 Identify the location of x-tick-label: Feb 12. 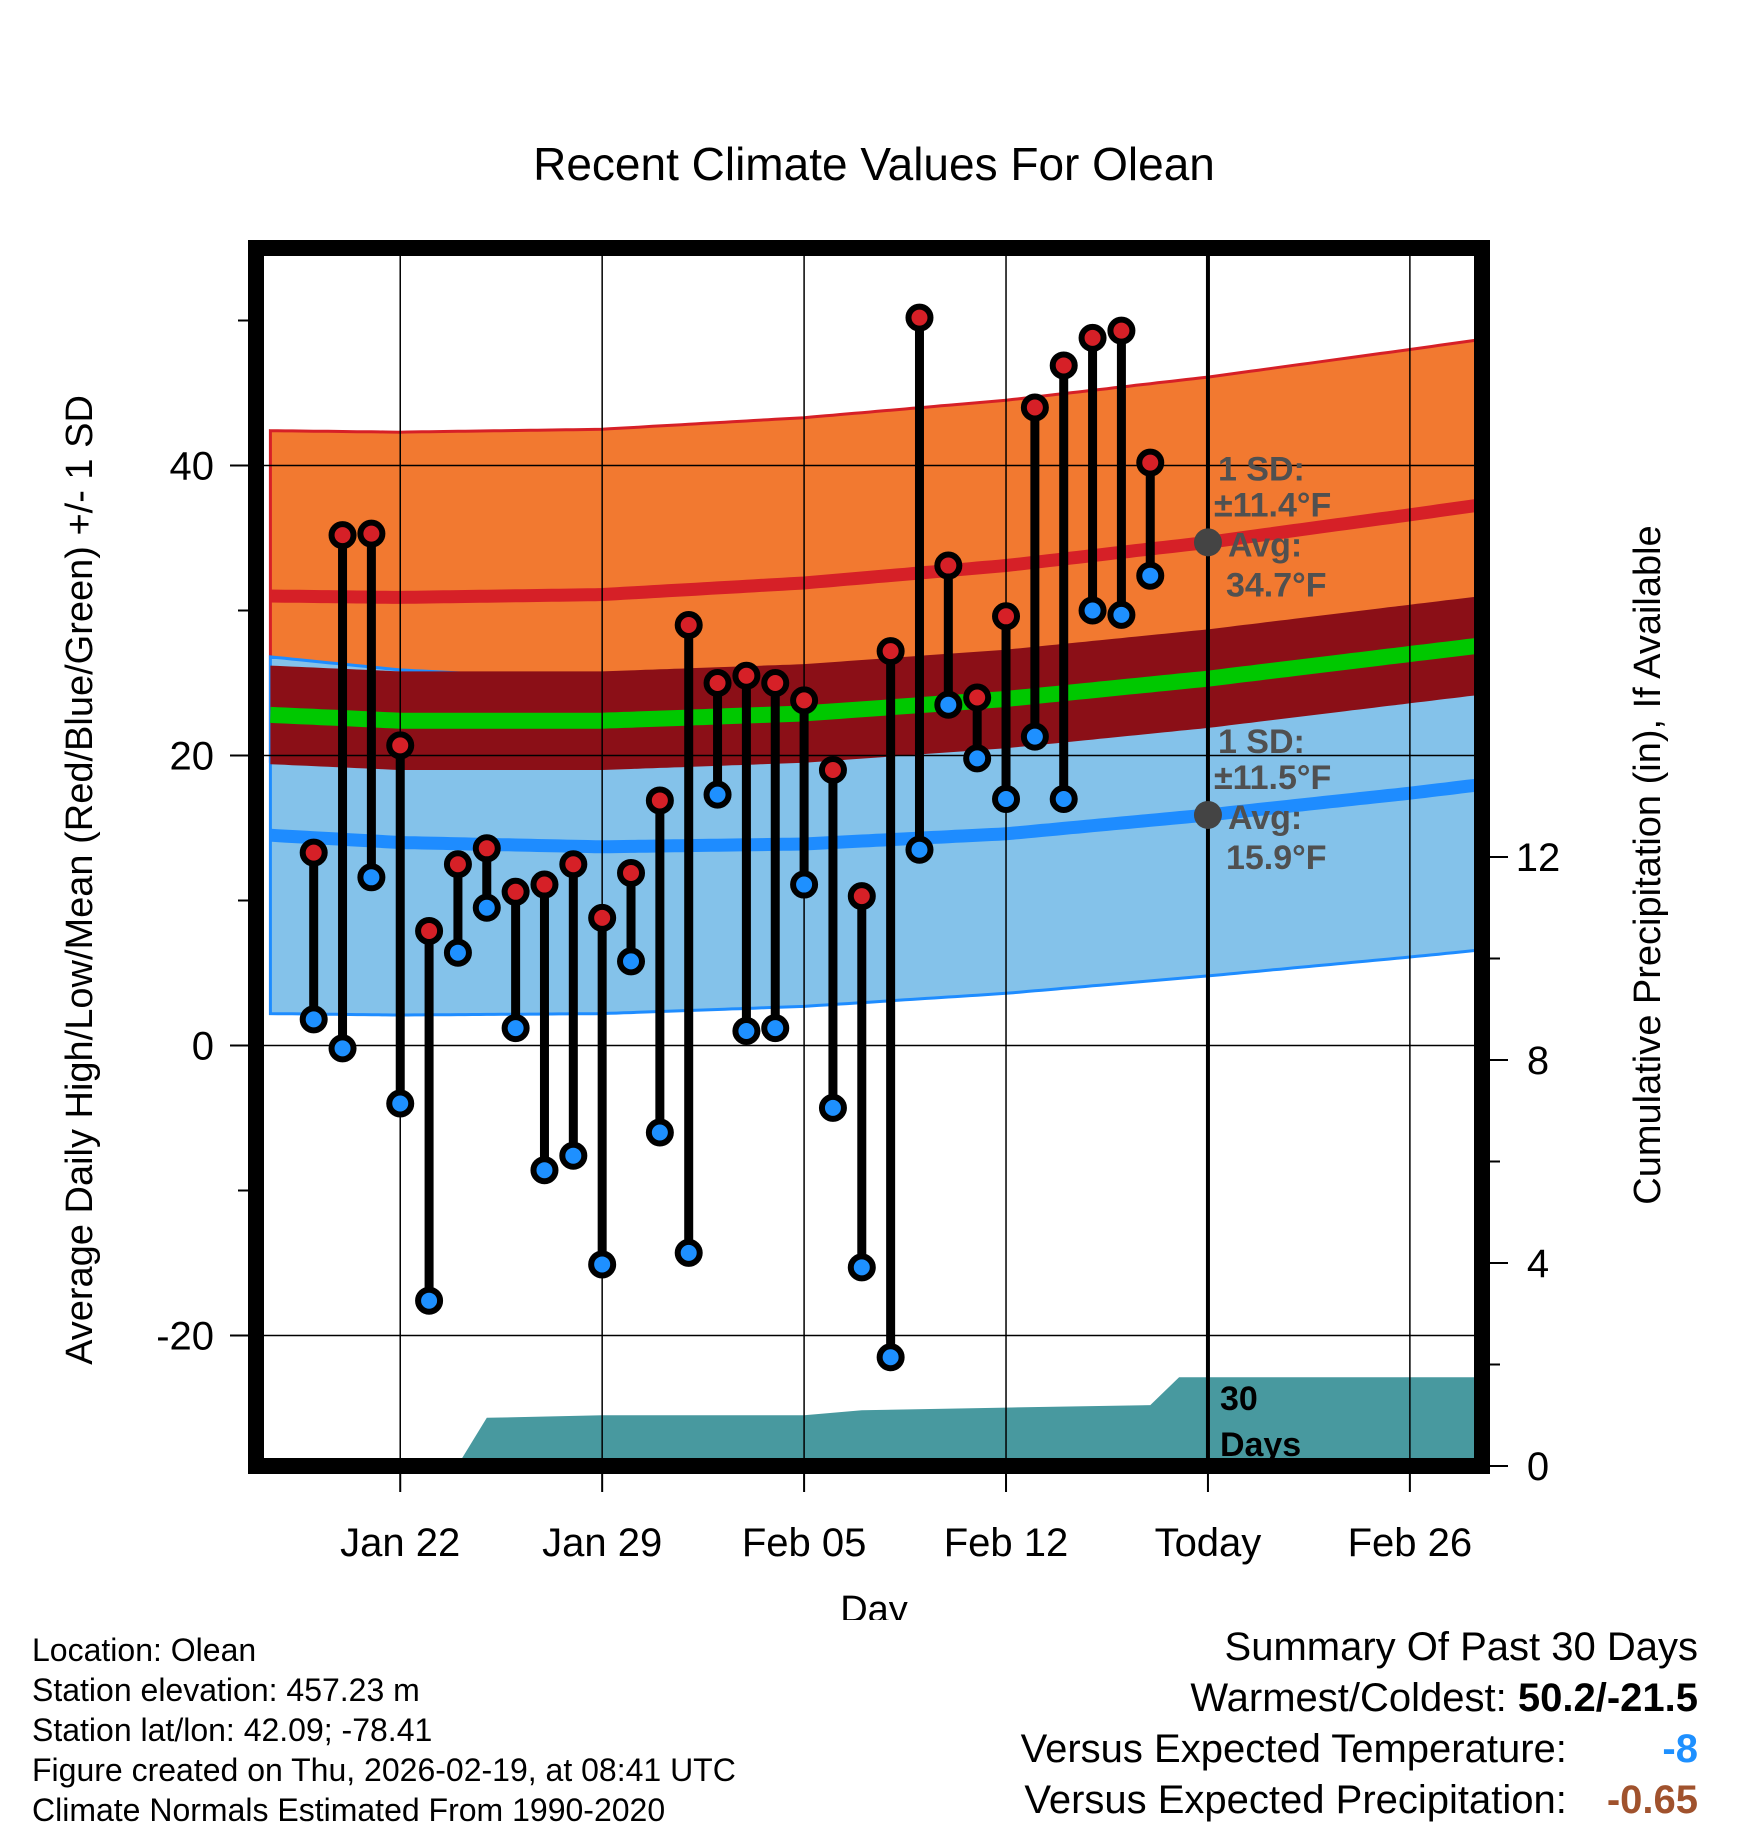
(1006, 1543).